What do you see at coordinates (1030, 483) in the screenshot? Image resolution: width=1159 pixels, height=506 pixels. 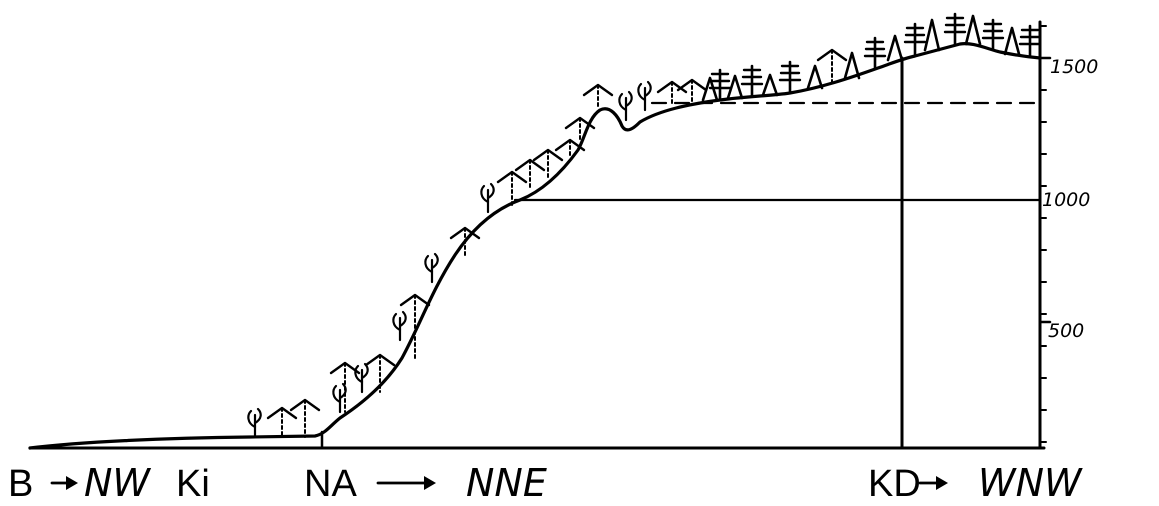 I see `label-wnw: WNW` at bounding box center [1030, 483].